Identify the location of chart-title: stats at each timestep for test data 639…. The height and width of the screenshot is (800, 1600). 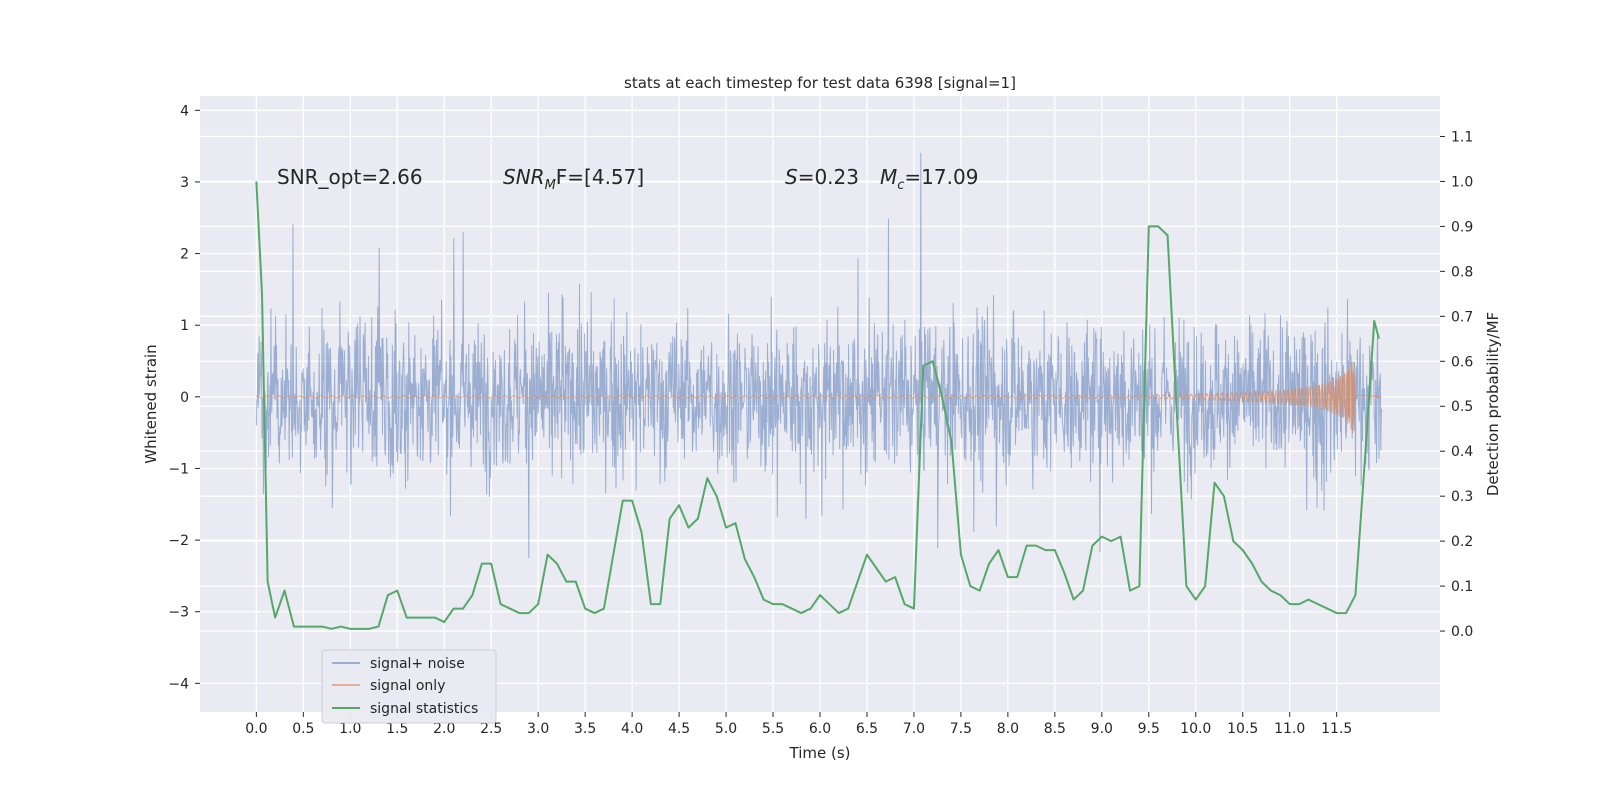
(820, 83).